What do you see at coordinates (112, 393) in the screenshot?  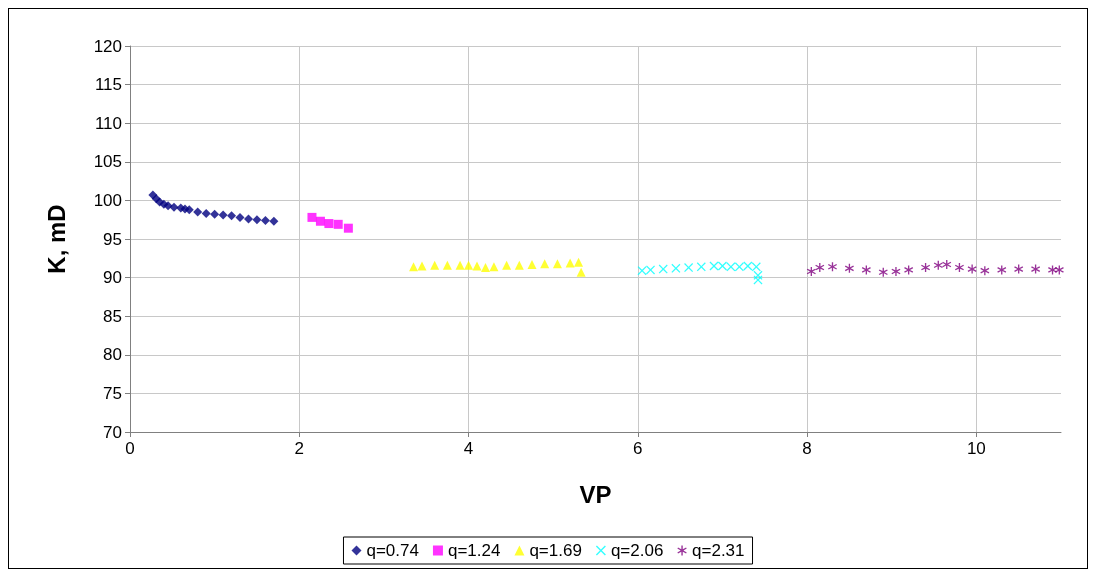 I see `y-tick-label: 75` at bounding box center [112, 393].